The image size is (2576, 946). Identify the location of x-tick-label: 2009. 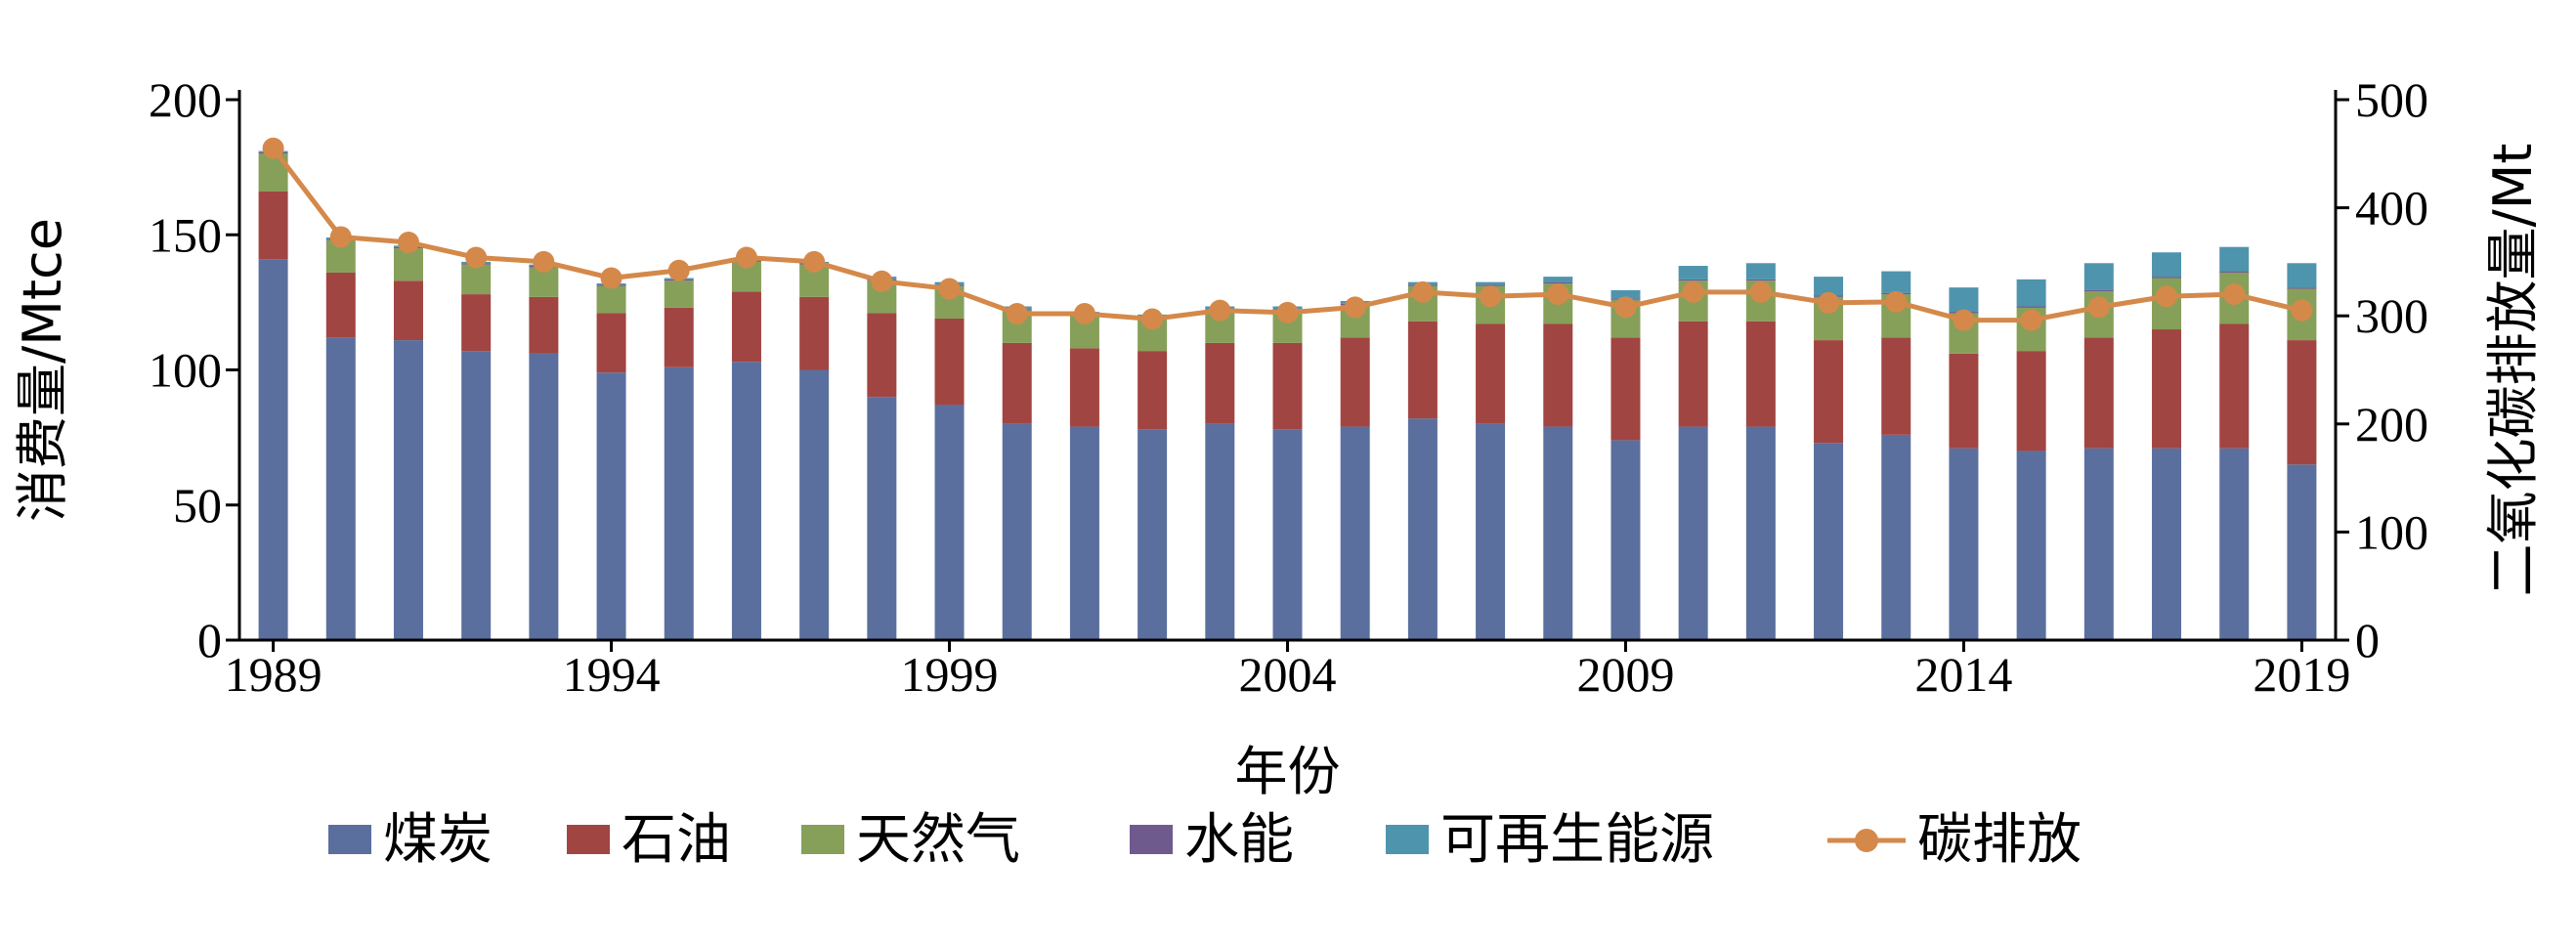
(1625, 675).